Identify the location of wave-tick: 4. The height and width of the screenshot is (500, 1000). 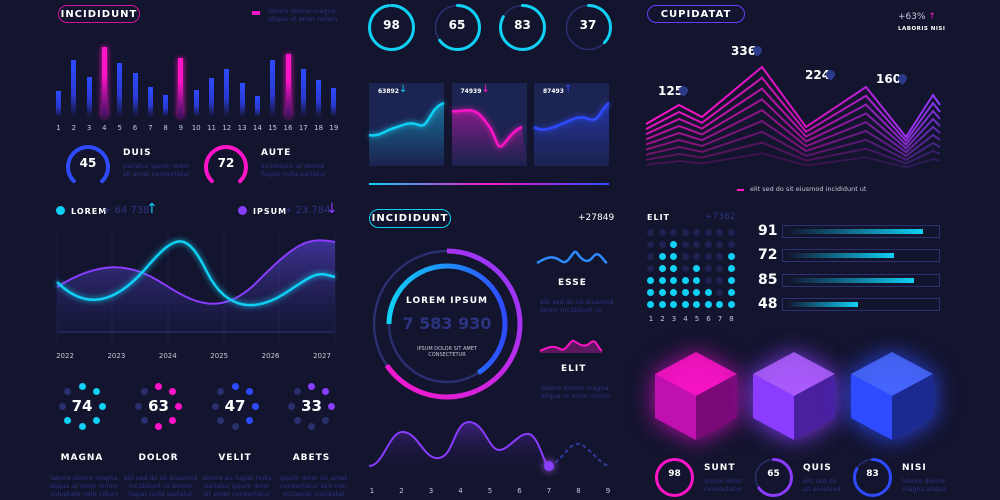
(460, 491).